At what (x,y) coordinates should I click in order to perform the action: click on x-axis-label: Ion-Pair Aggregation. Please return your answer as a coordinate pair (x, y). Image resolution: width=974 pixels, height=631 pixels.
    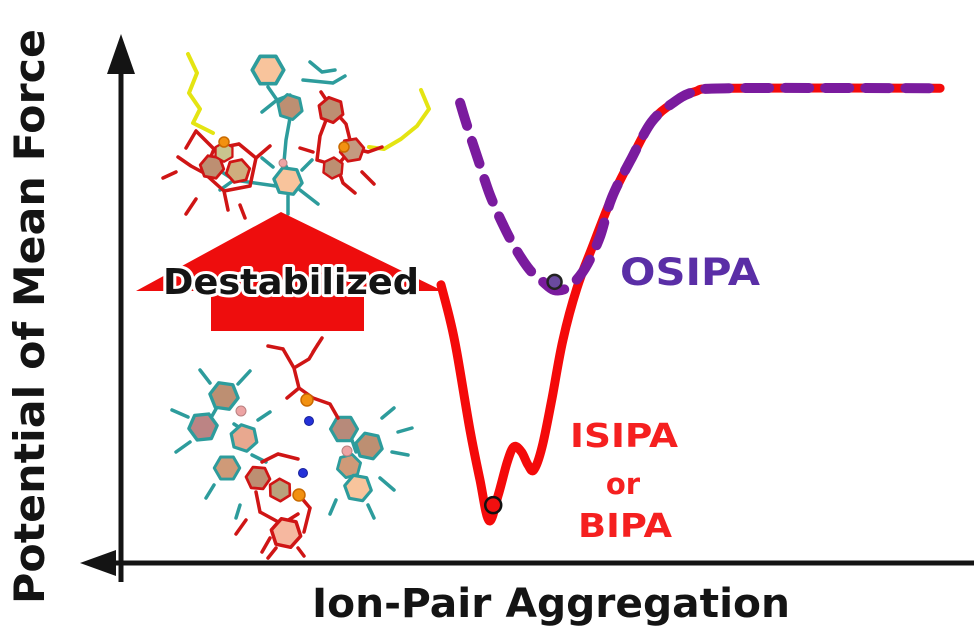
    Looking at the image, I should click on (551, 604).